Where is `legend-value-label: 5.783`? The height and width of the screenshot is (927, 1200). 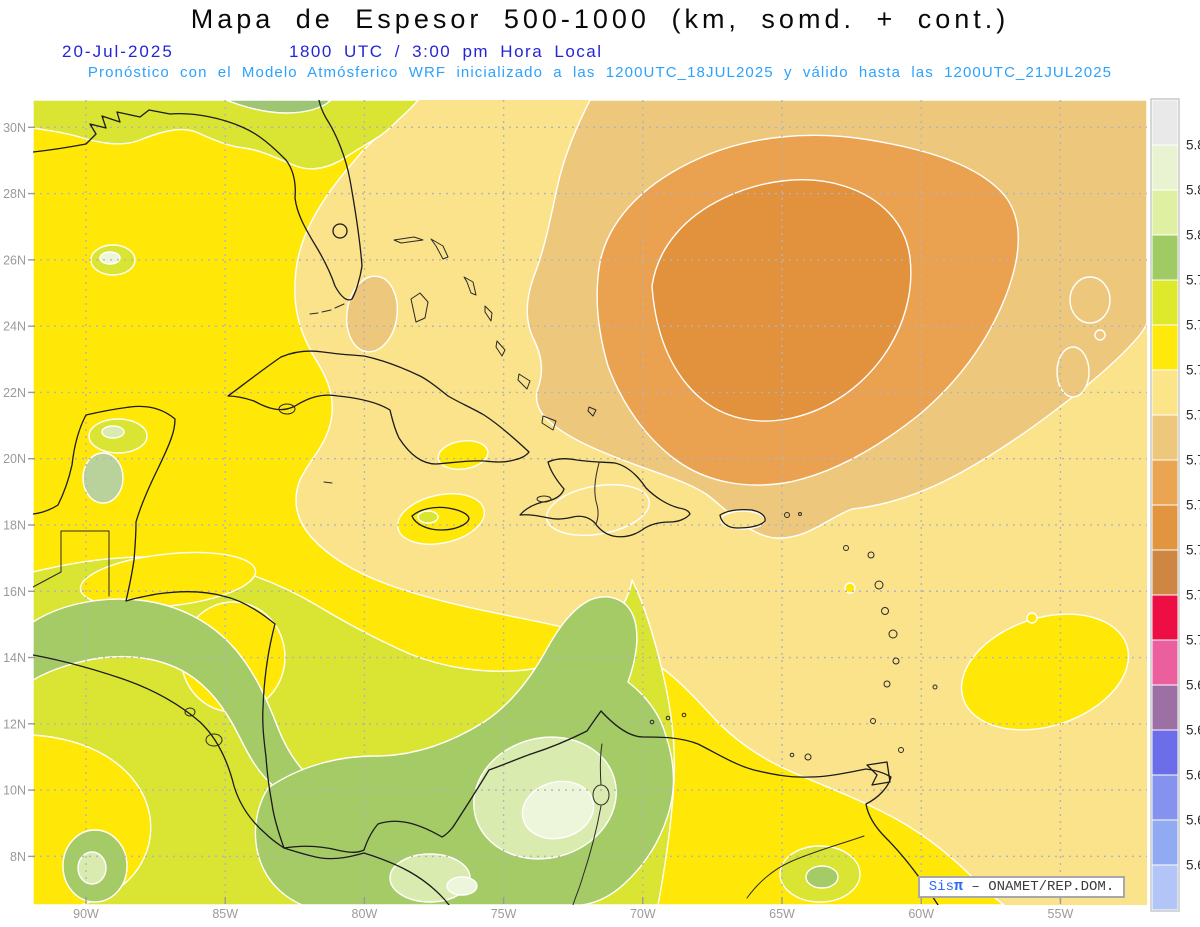 legend-value-label: 5.783 is located at coordinates (1193, 325).